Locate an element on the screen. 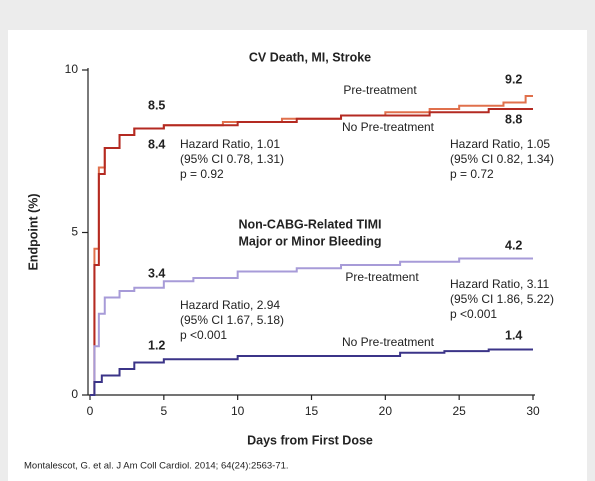 The height and width of the screenshot is (481, 595). chart-title: CV Death, MI, Stroke is located at coordinates (310, 57).